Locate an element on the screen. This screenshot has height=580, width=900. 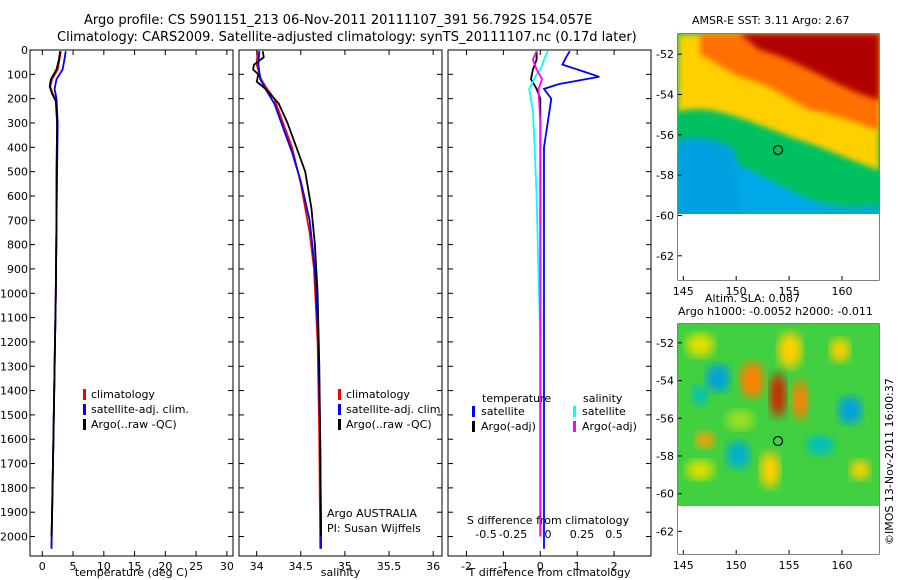
legend-head-temperature: temperature is located at coordinates (516, 398).